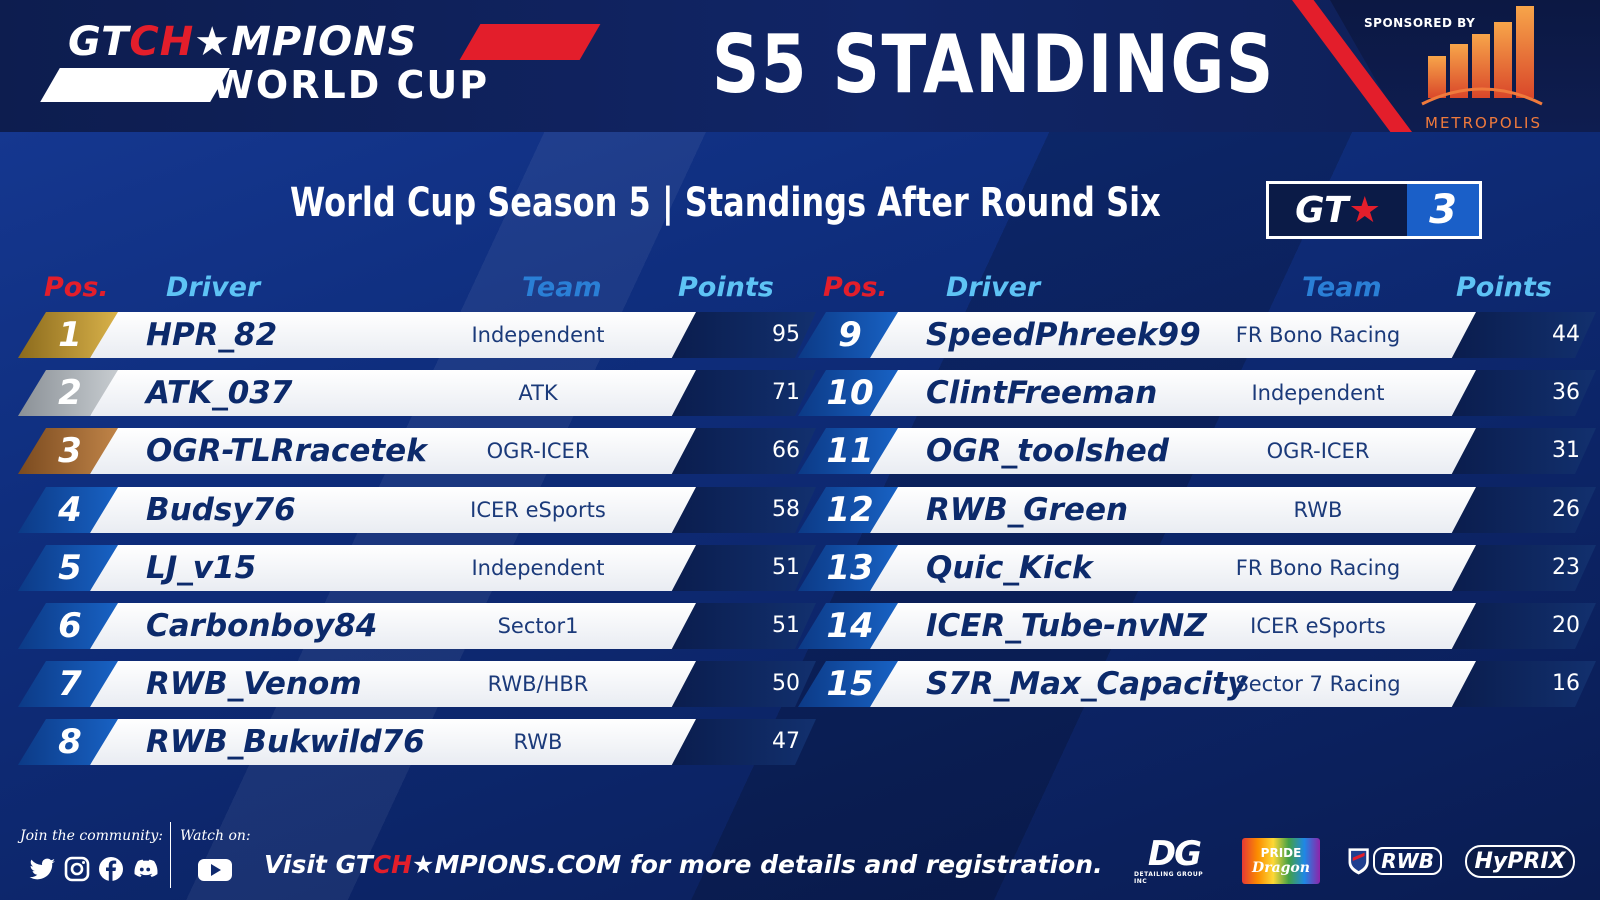 This screenshot has width=1600, height=900. Describe the element at coordinates (1318, 626) in the screenshot. I see `team-name: ICER eSports` at that location.